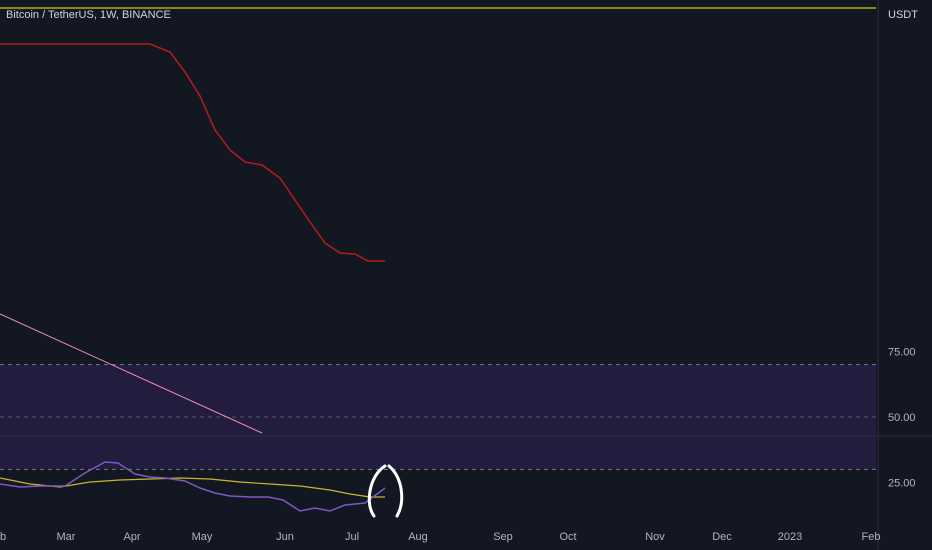 This screenshot has width=932, height=550. I want to click on rsi-ma-line, so click(192, 487).